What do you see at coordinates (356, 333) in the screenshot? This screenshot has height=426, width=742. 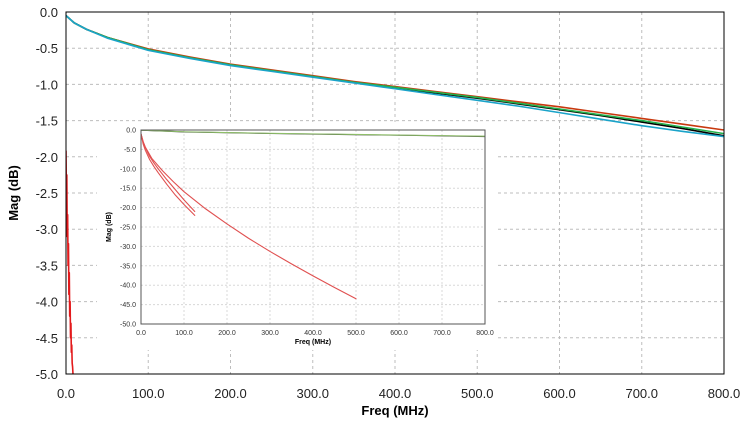 I see `inset-x-tick-label: 500.0` at bounding box center [356, 333].